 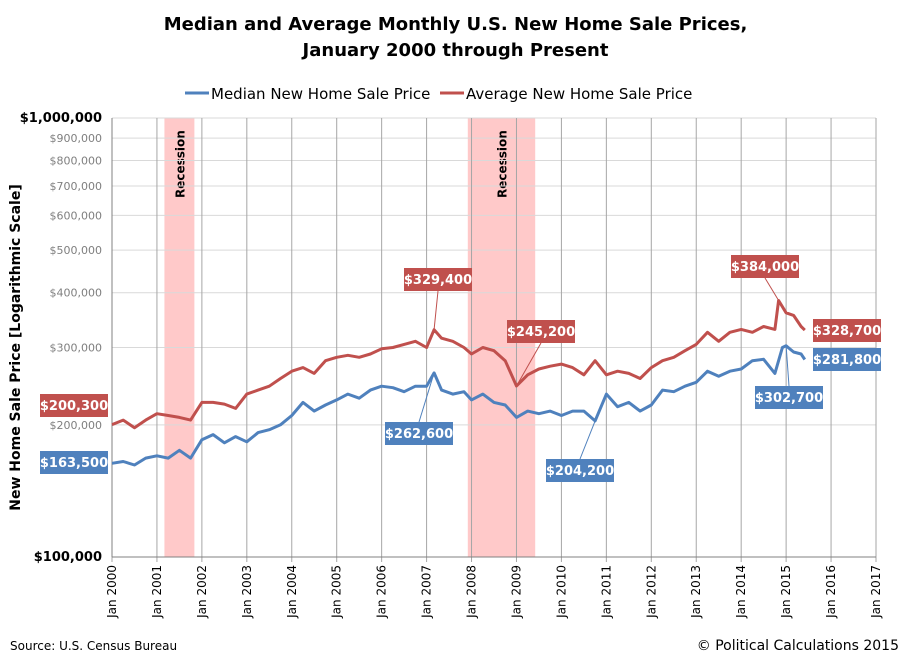 What do you see at coordinates (427, 592) in the screenshot?
I see `x-tick-label: Jan 2007` at bounding box center [427, 592].